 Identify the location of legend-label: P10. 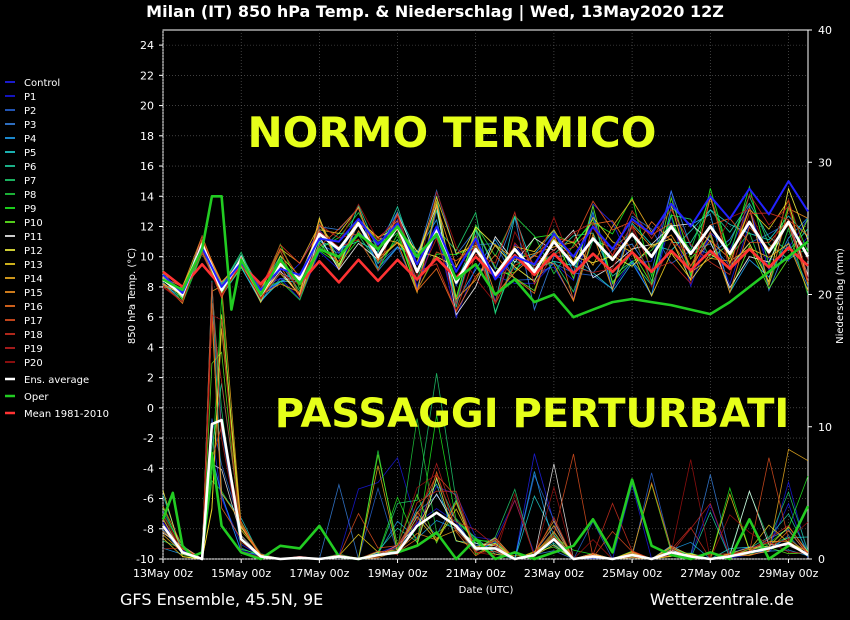
(33, 223).